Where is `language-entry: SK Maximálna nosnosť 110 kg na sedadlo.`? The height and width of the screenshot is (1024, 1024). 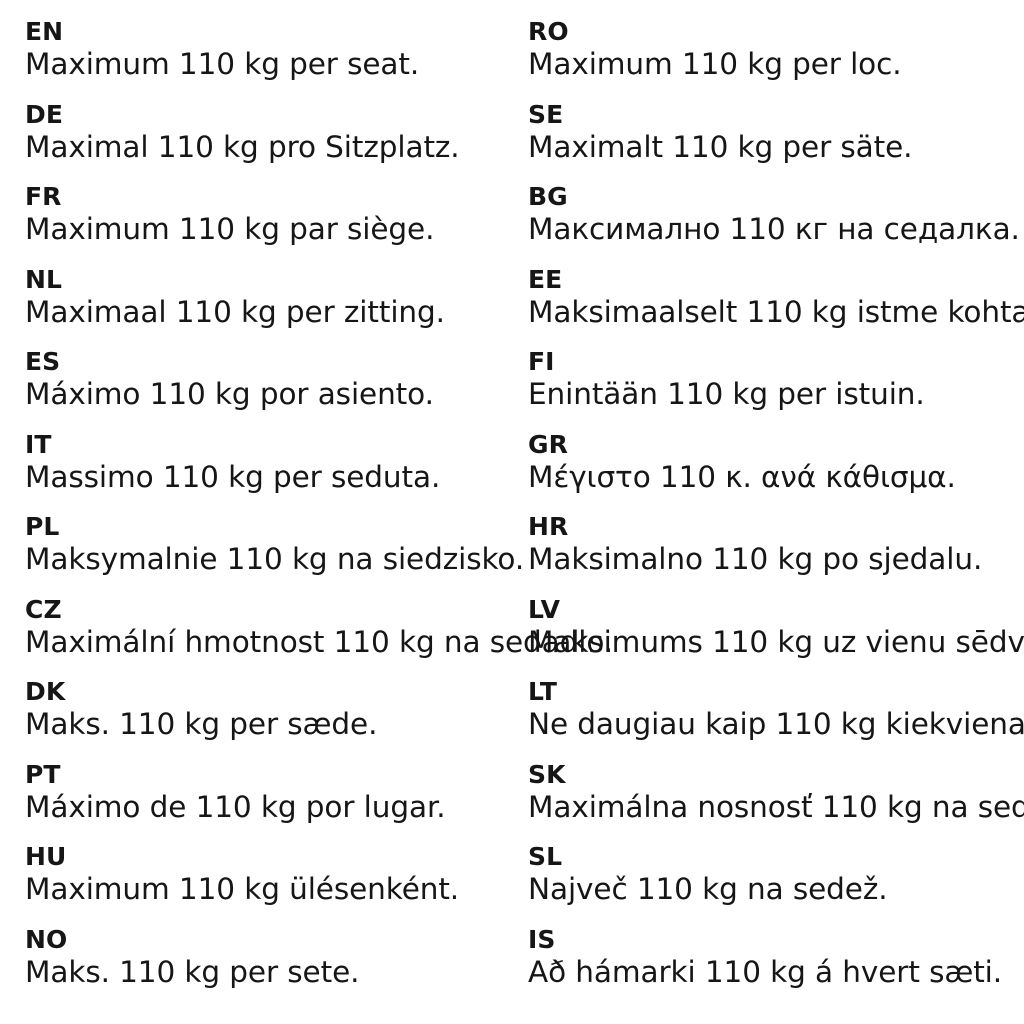 language-entry: SK Maximálna nosnosť 110 kg na sedadlo. is located at coordinates (776, 802).